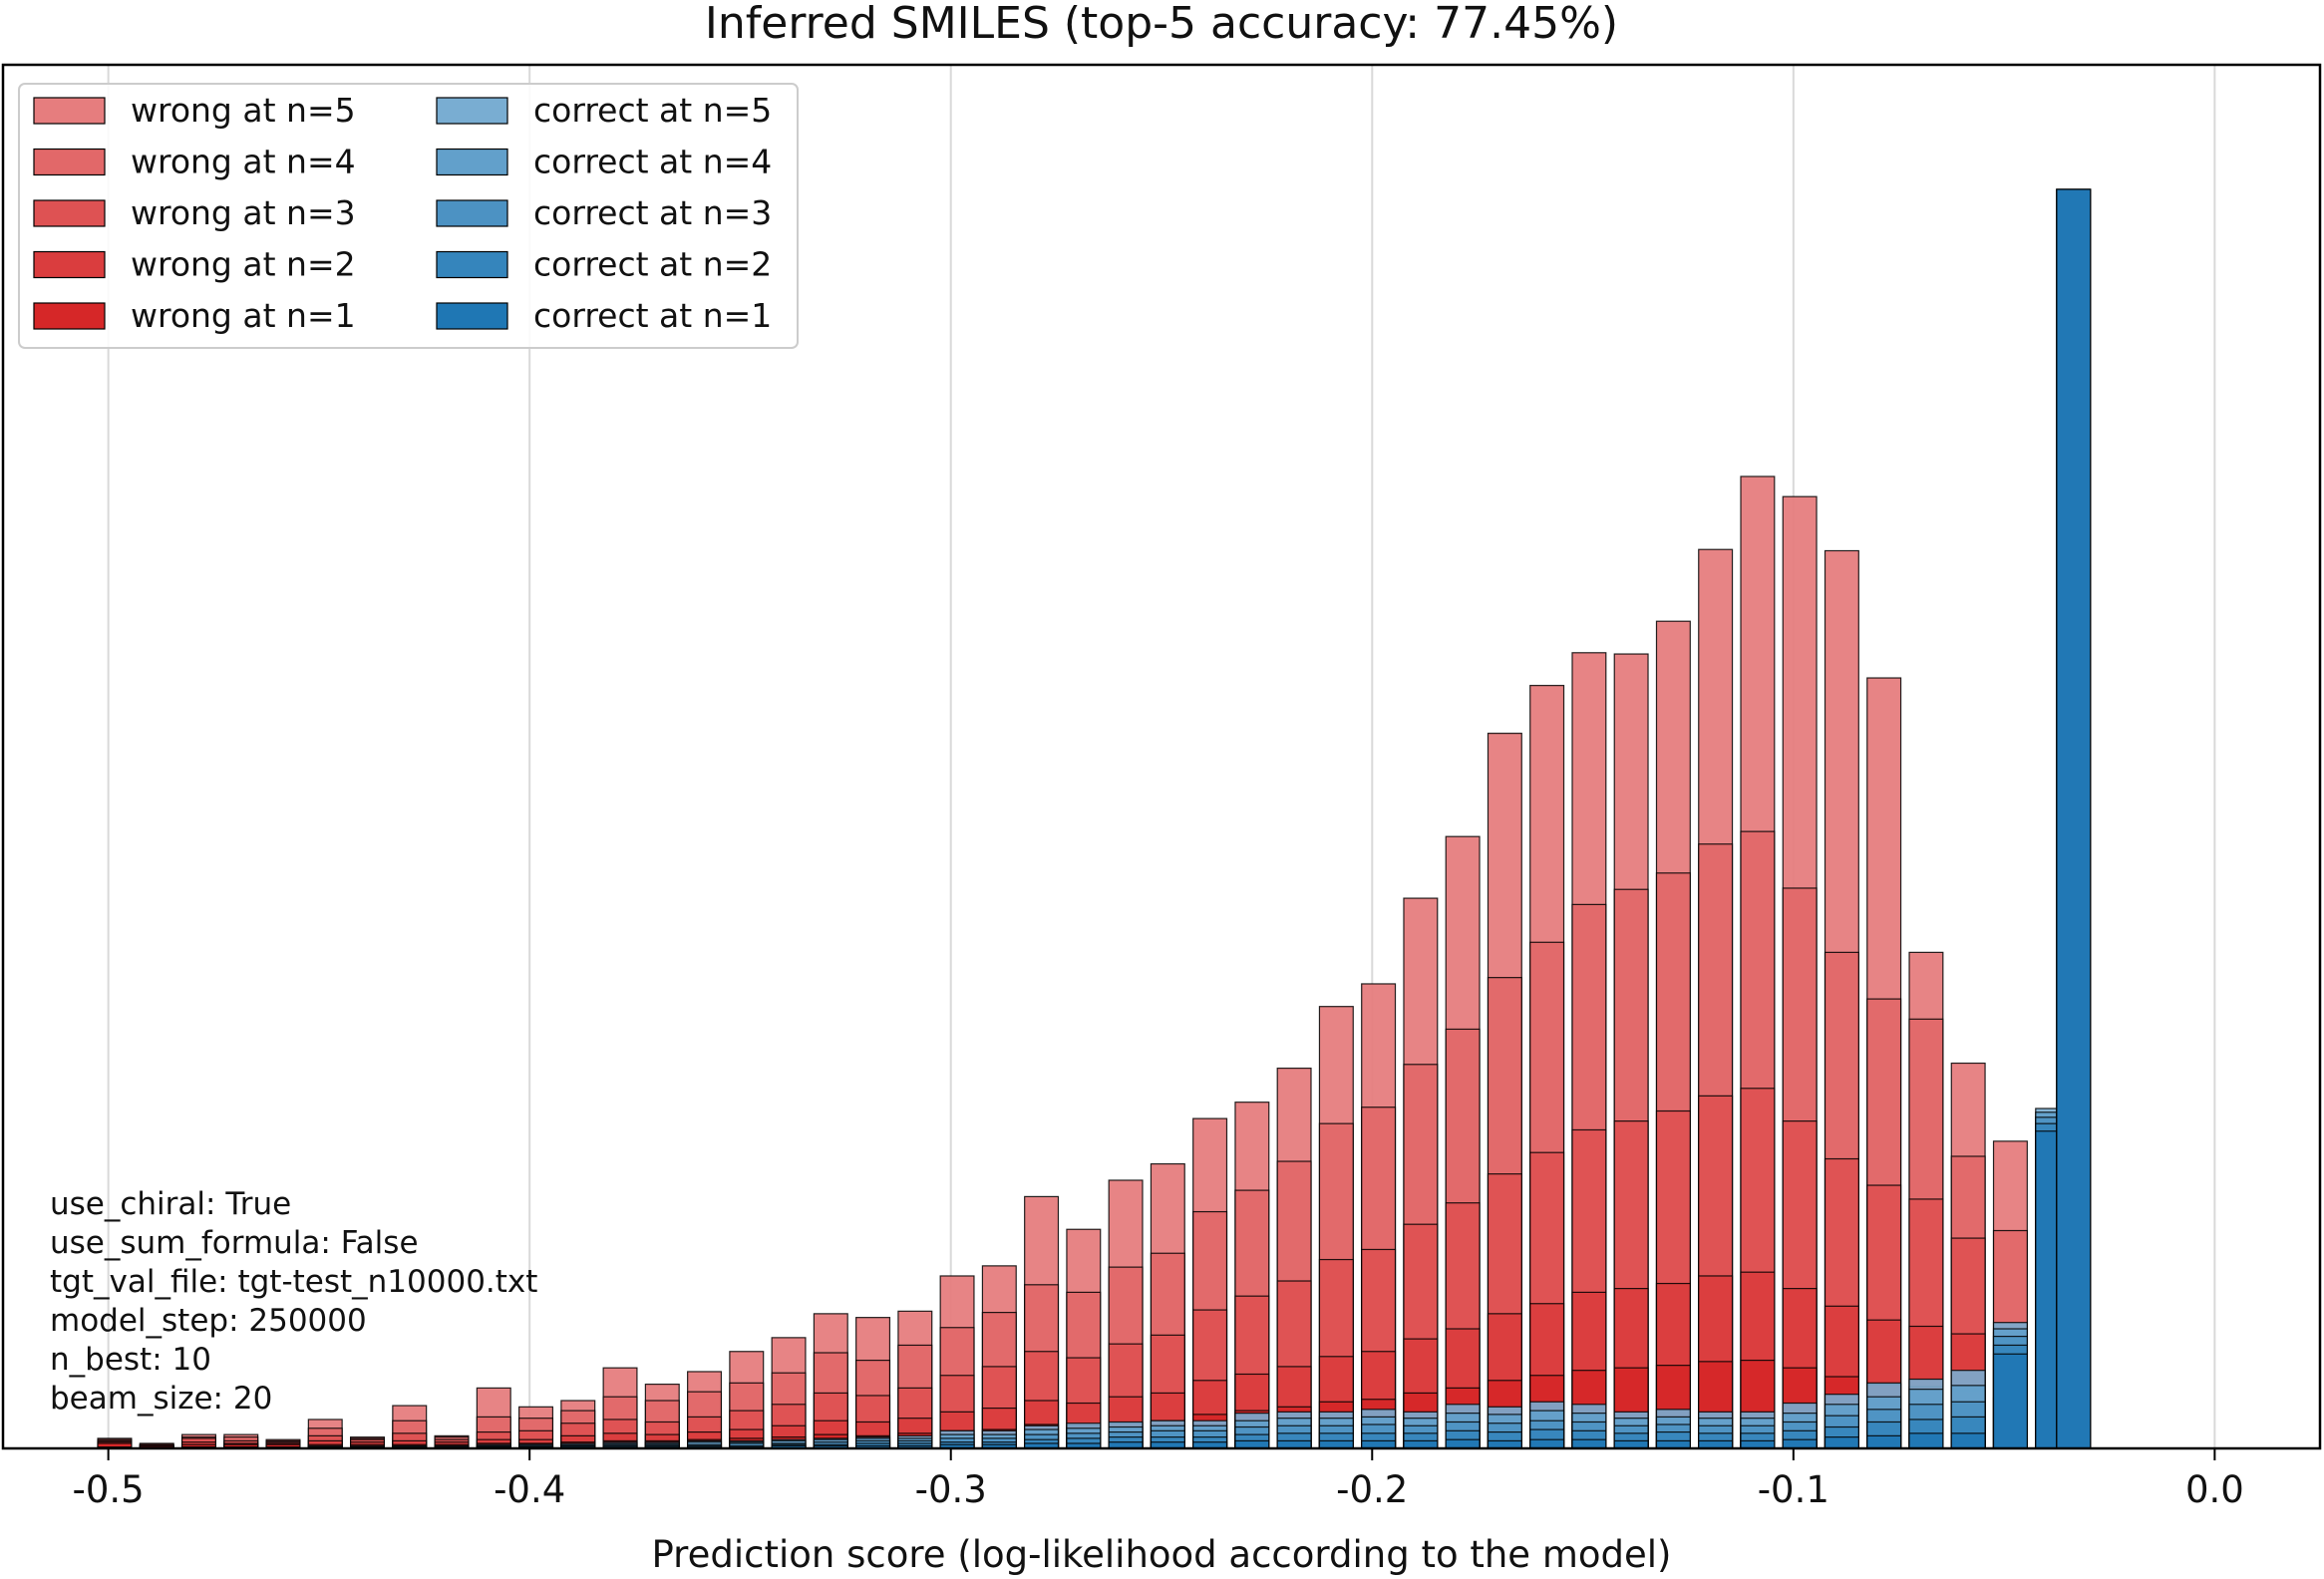 The image size is (2324, 1579). What do you see at coordinates (170, 1204) in the screenshot?
I see `annotation-line: use_chiral: True` at bounding box center [170, 1204].